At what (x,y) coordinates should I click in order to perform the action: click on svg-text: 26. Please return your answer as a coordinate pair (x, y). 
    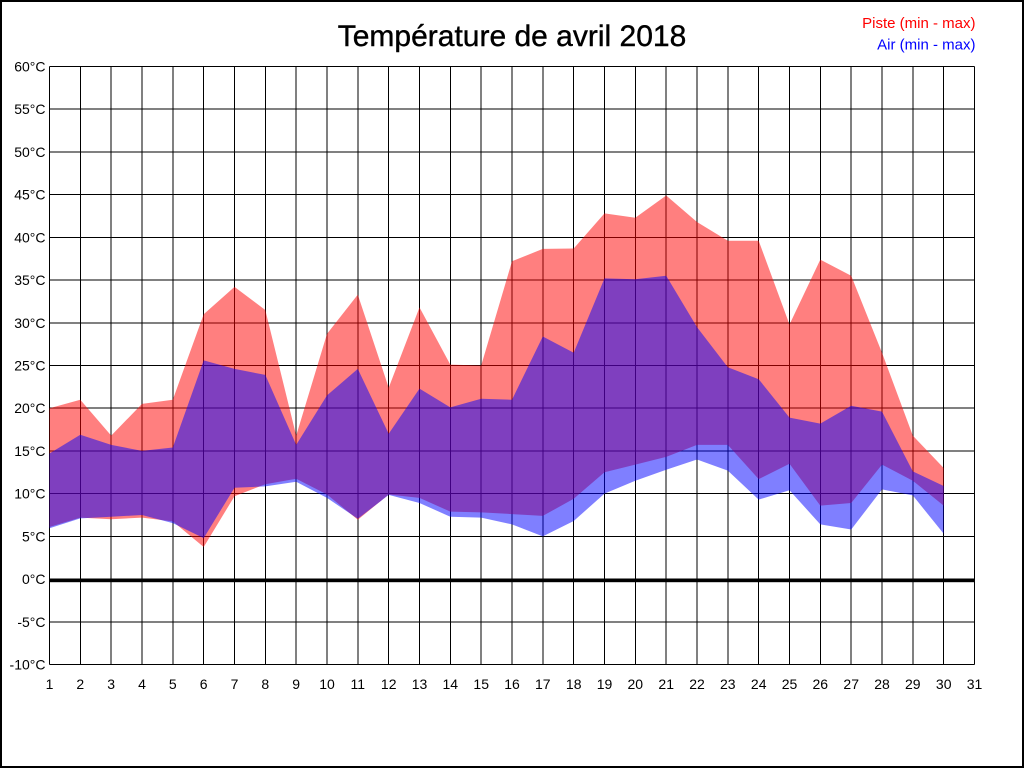
    Looking at the image, I should click on (821, 684).